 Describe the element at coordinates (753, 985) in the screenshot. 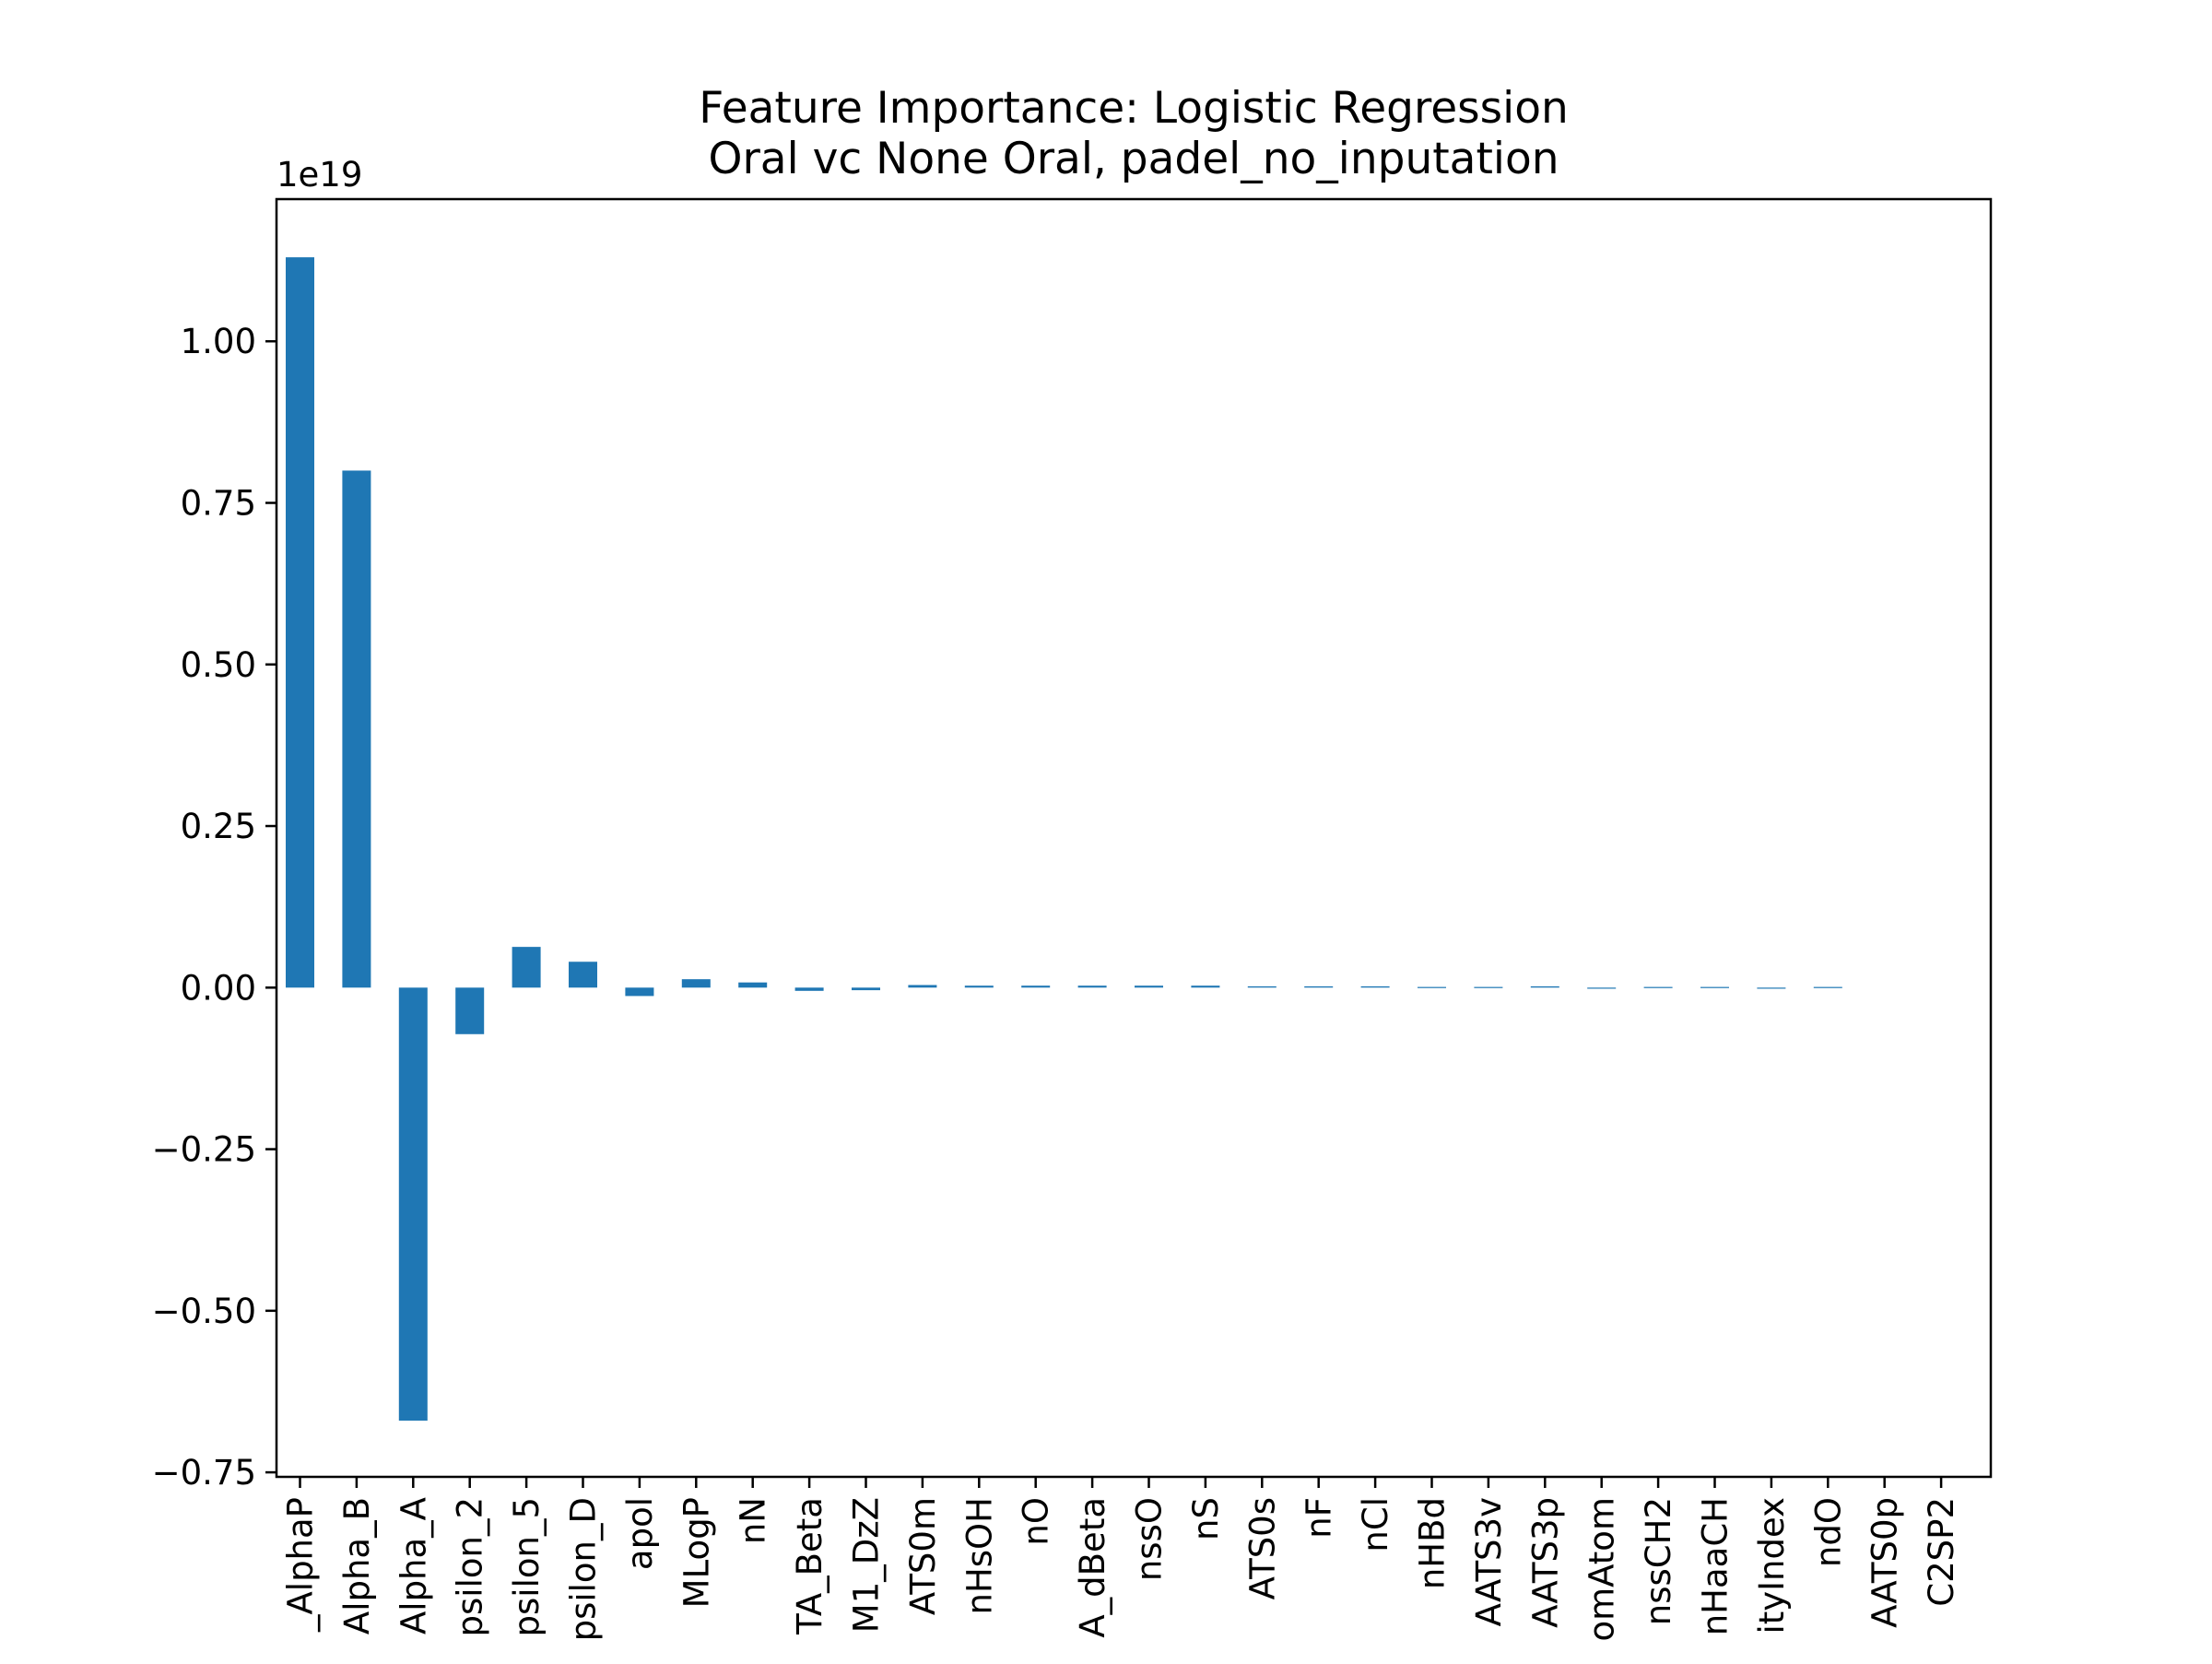

I see `bar-nn` at that location.